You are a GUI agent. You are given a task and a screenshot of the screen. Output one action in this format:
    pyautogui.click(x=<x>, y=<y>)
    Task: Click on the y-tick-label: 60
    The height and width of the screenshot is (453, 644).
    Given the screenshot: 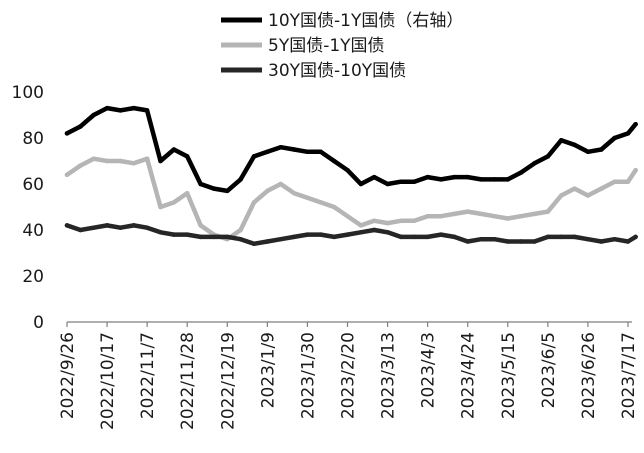 What is the action you would take?
    pyautogui.click(x=33, y=185)
    